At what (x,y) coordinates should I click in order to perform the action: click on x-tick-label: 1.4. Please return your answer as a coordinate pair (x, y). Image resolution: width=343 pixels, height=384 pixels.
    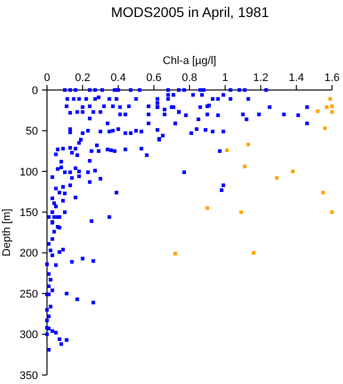
    Looking at the image, I should click on (296, 78).